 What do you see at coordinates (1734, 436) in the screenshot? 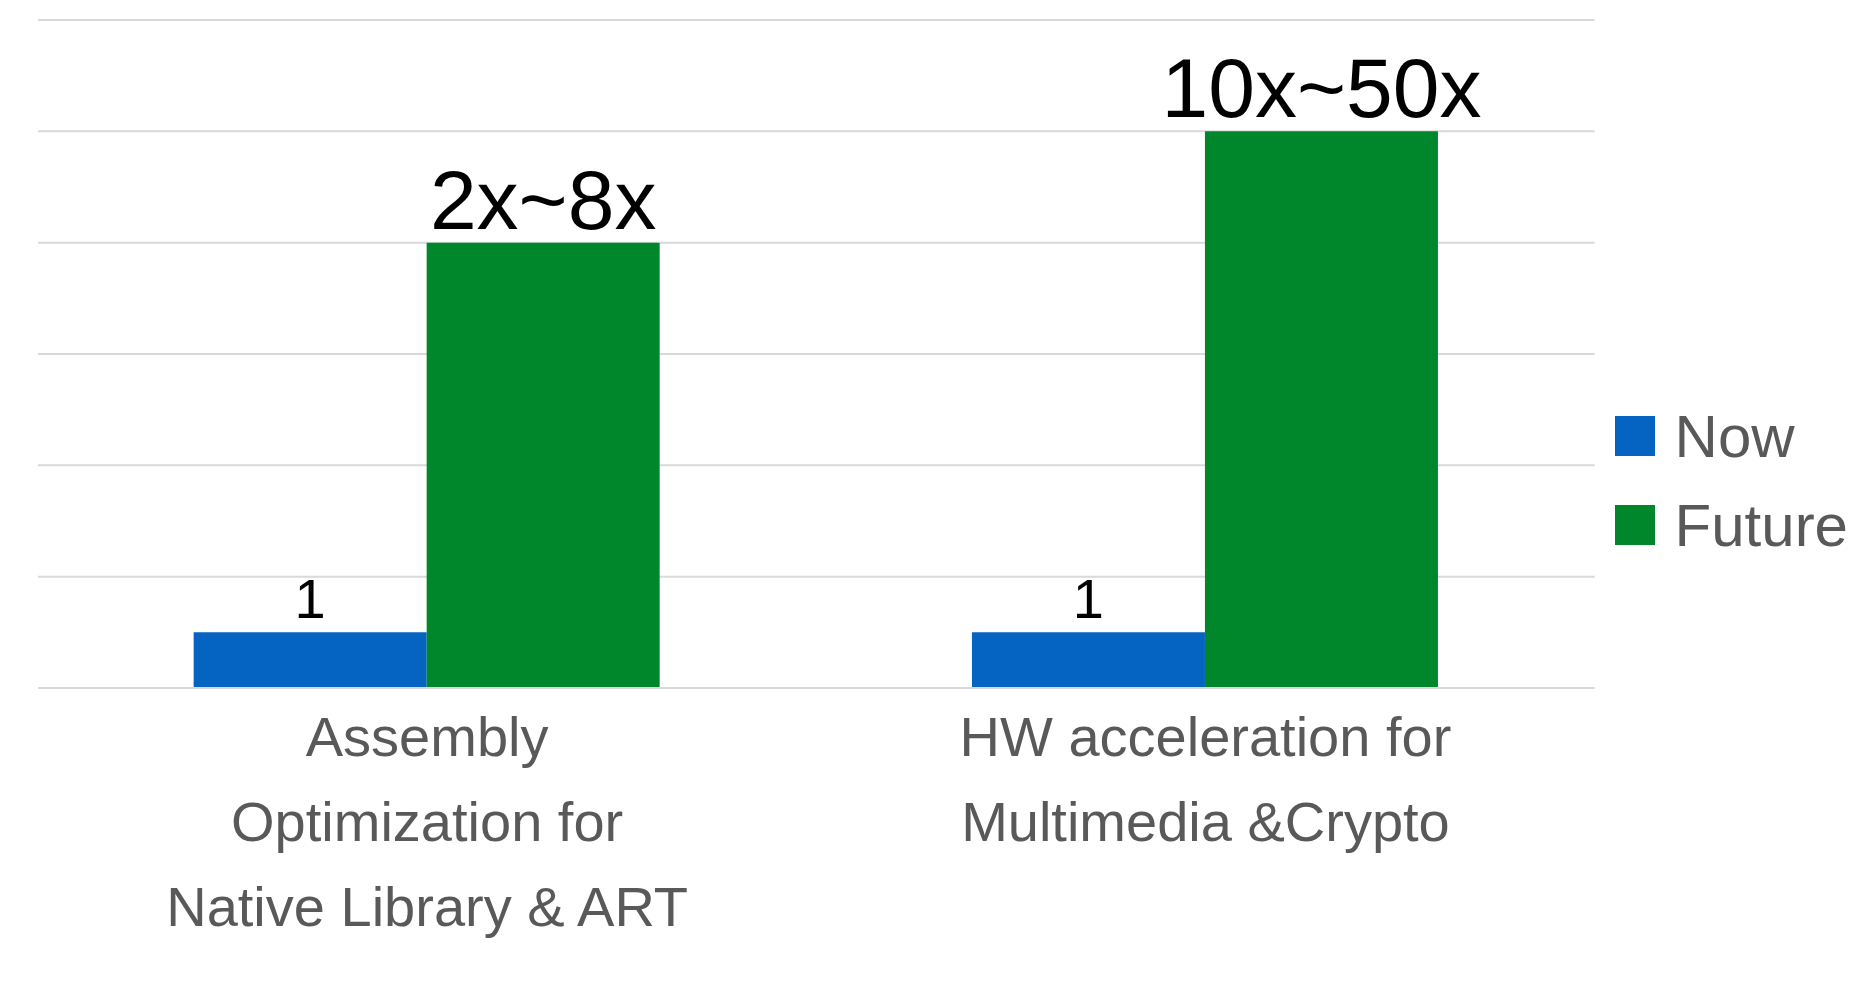
I see `legend-label: Now` at bounding box center [1734, 436].